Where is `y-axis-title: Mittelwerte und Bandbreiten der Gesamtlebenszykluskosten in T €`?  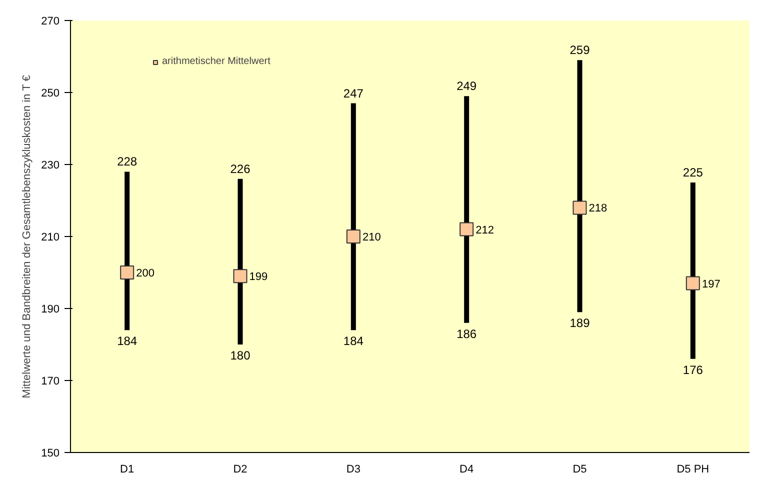
y-axis-title: Mittelwerte und Bandbreiten der Gesamtlebenszykluskosten in T € is located at coordinates (27, 236).